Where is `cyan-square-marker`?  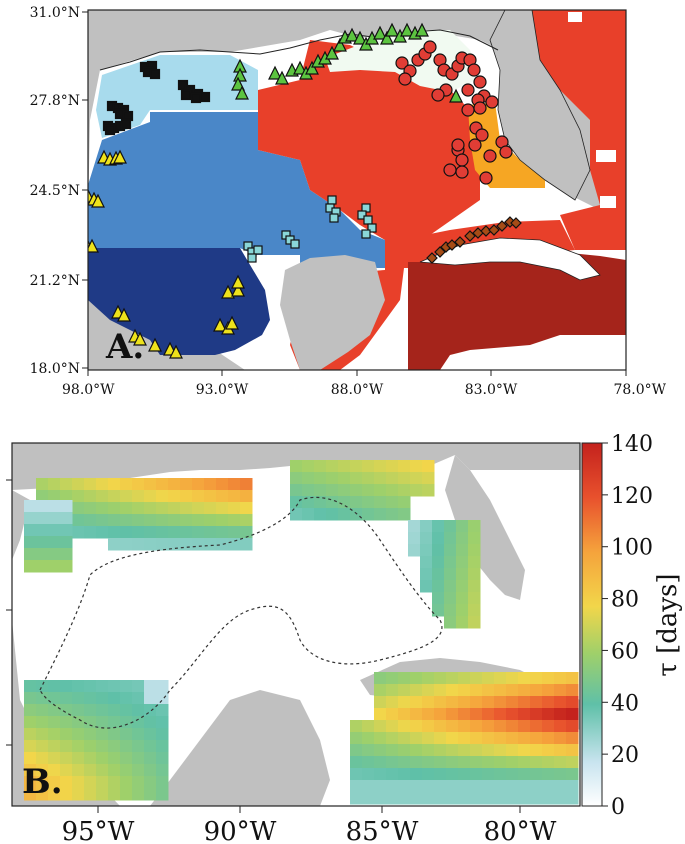 cyan-square-marker is located at coordinates (372, 228).